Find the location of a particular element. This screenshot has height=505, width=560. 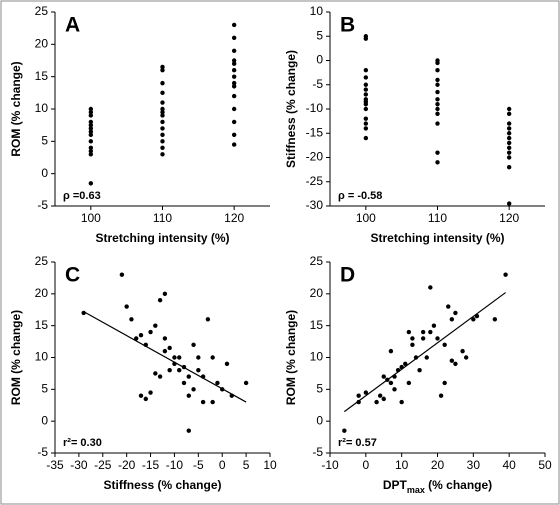

x-axis-label: Stiffness (% change) is located at coordinates (162, 485).